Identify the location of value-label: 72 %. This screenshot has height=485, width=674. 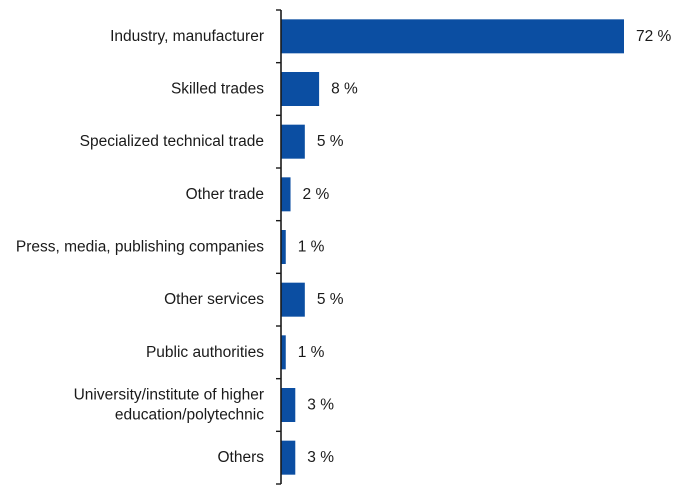
(654, 36).